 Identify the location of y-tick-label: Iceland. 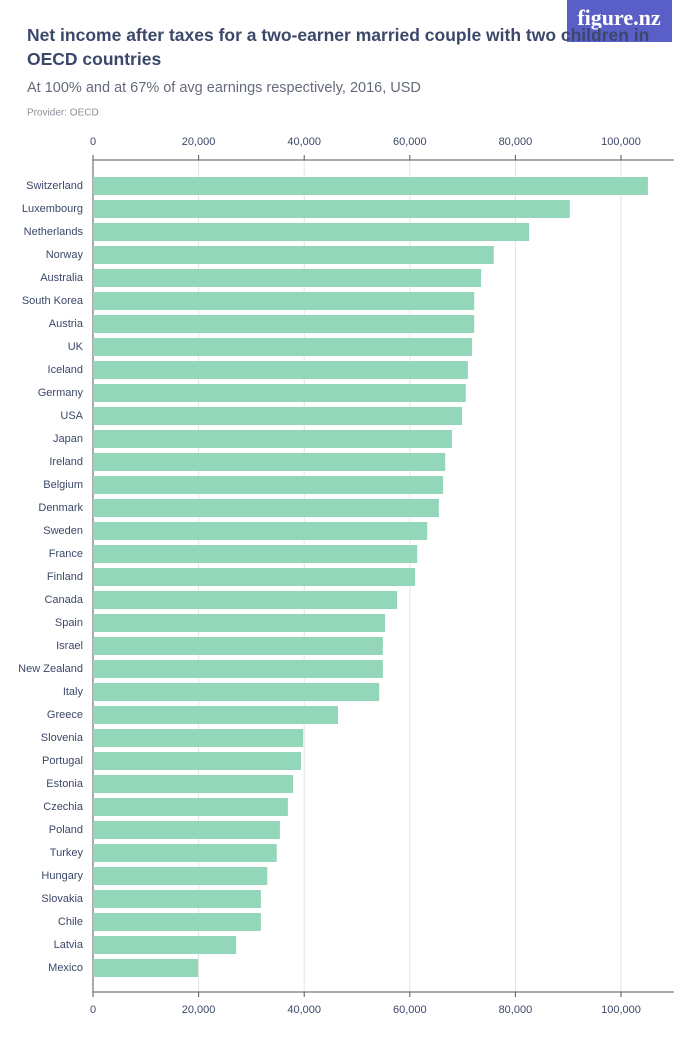
(65, 370).